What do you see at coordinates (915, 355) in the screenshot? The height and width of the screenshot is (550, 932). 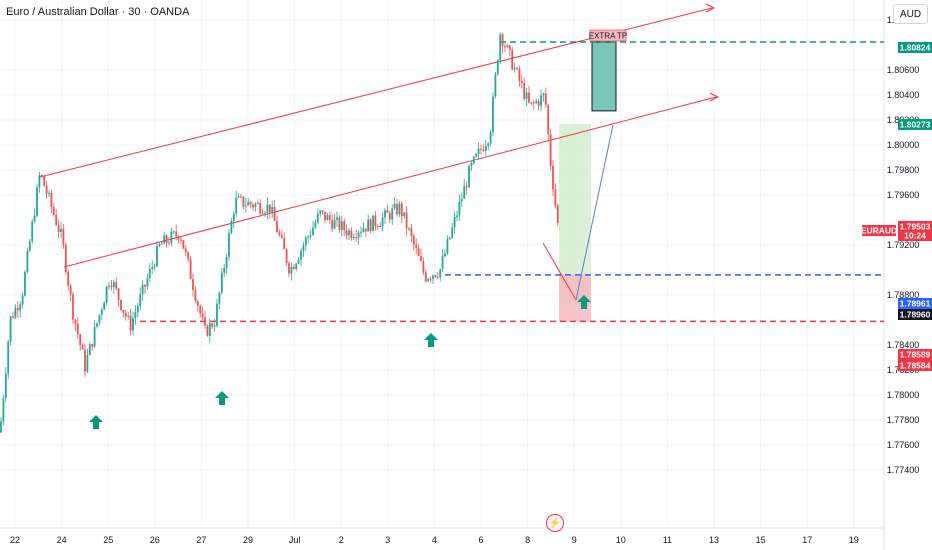 I see `price-label: 1.78589` at bounding box center [915, 355].